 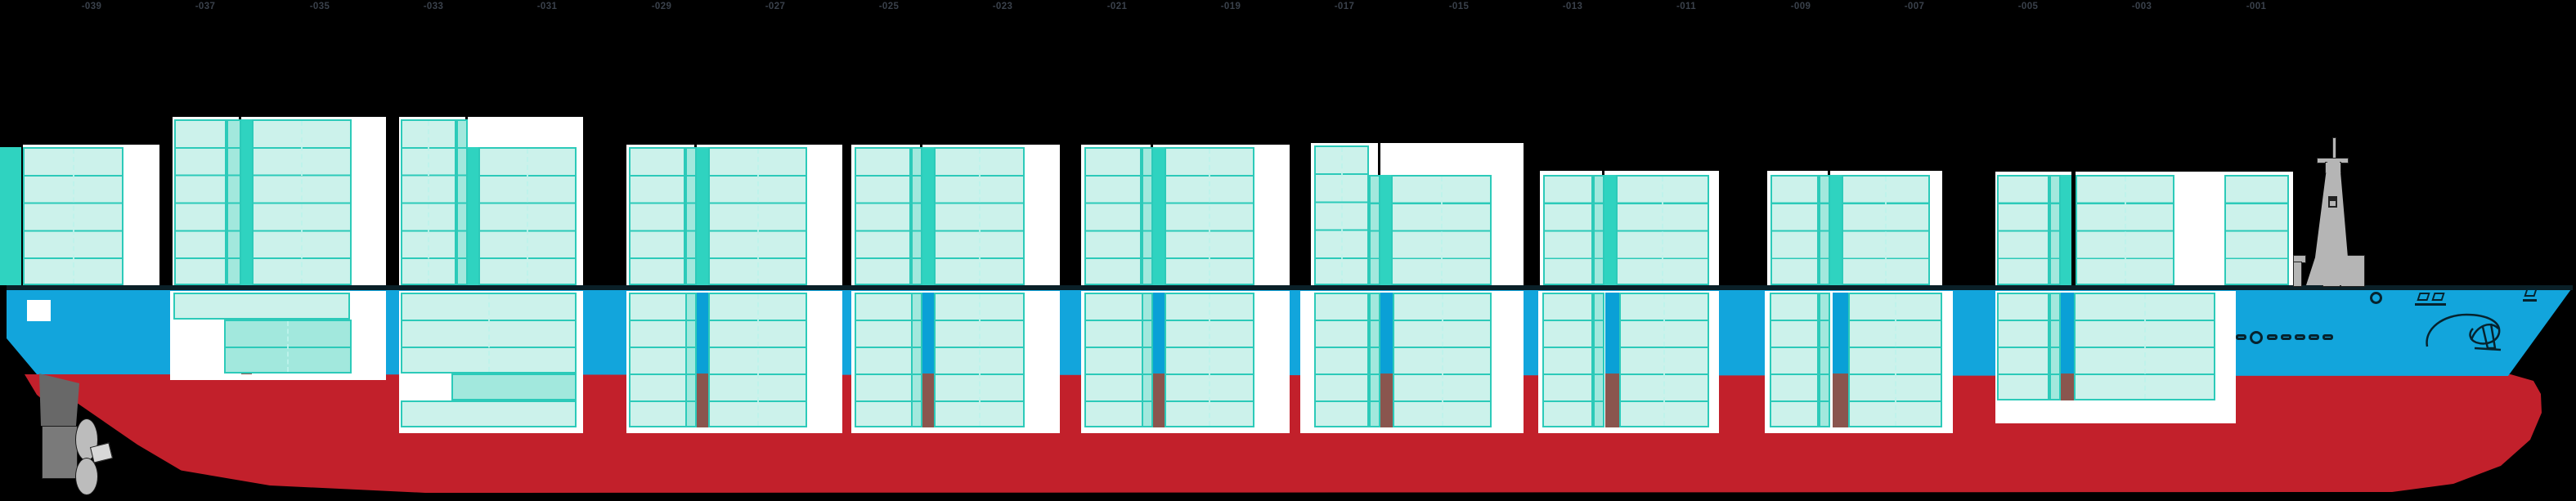 What do you see at coordinates (2464, 332) in the screenshot?
I see `anchor-icon` at bounding box center [2464, 332].